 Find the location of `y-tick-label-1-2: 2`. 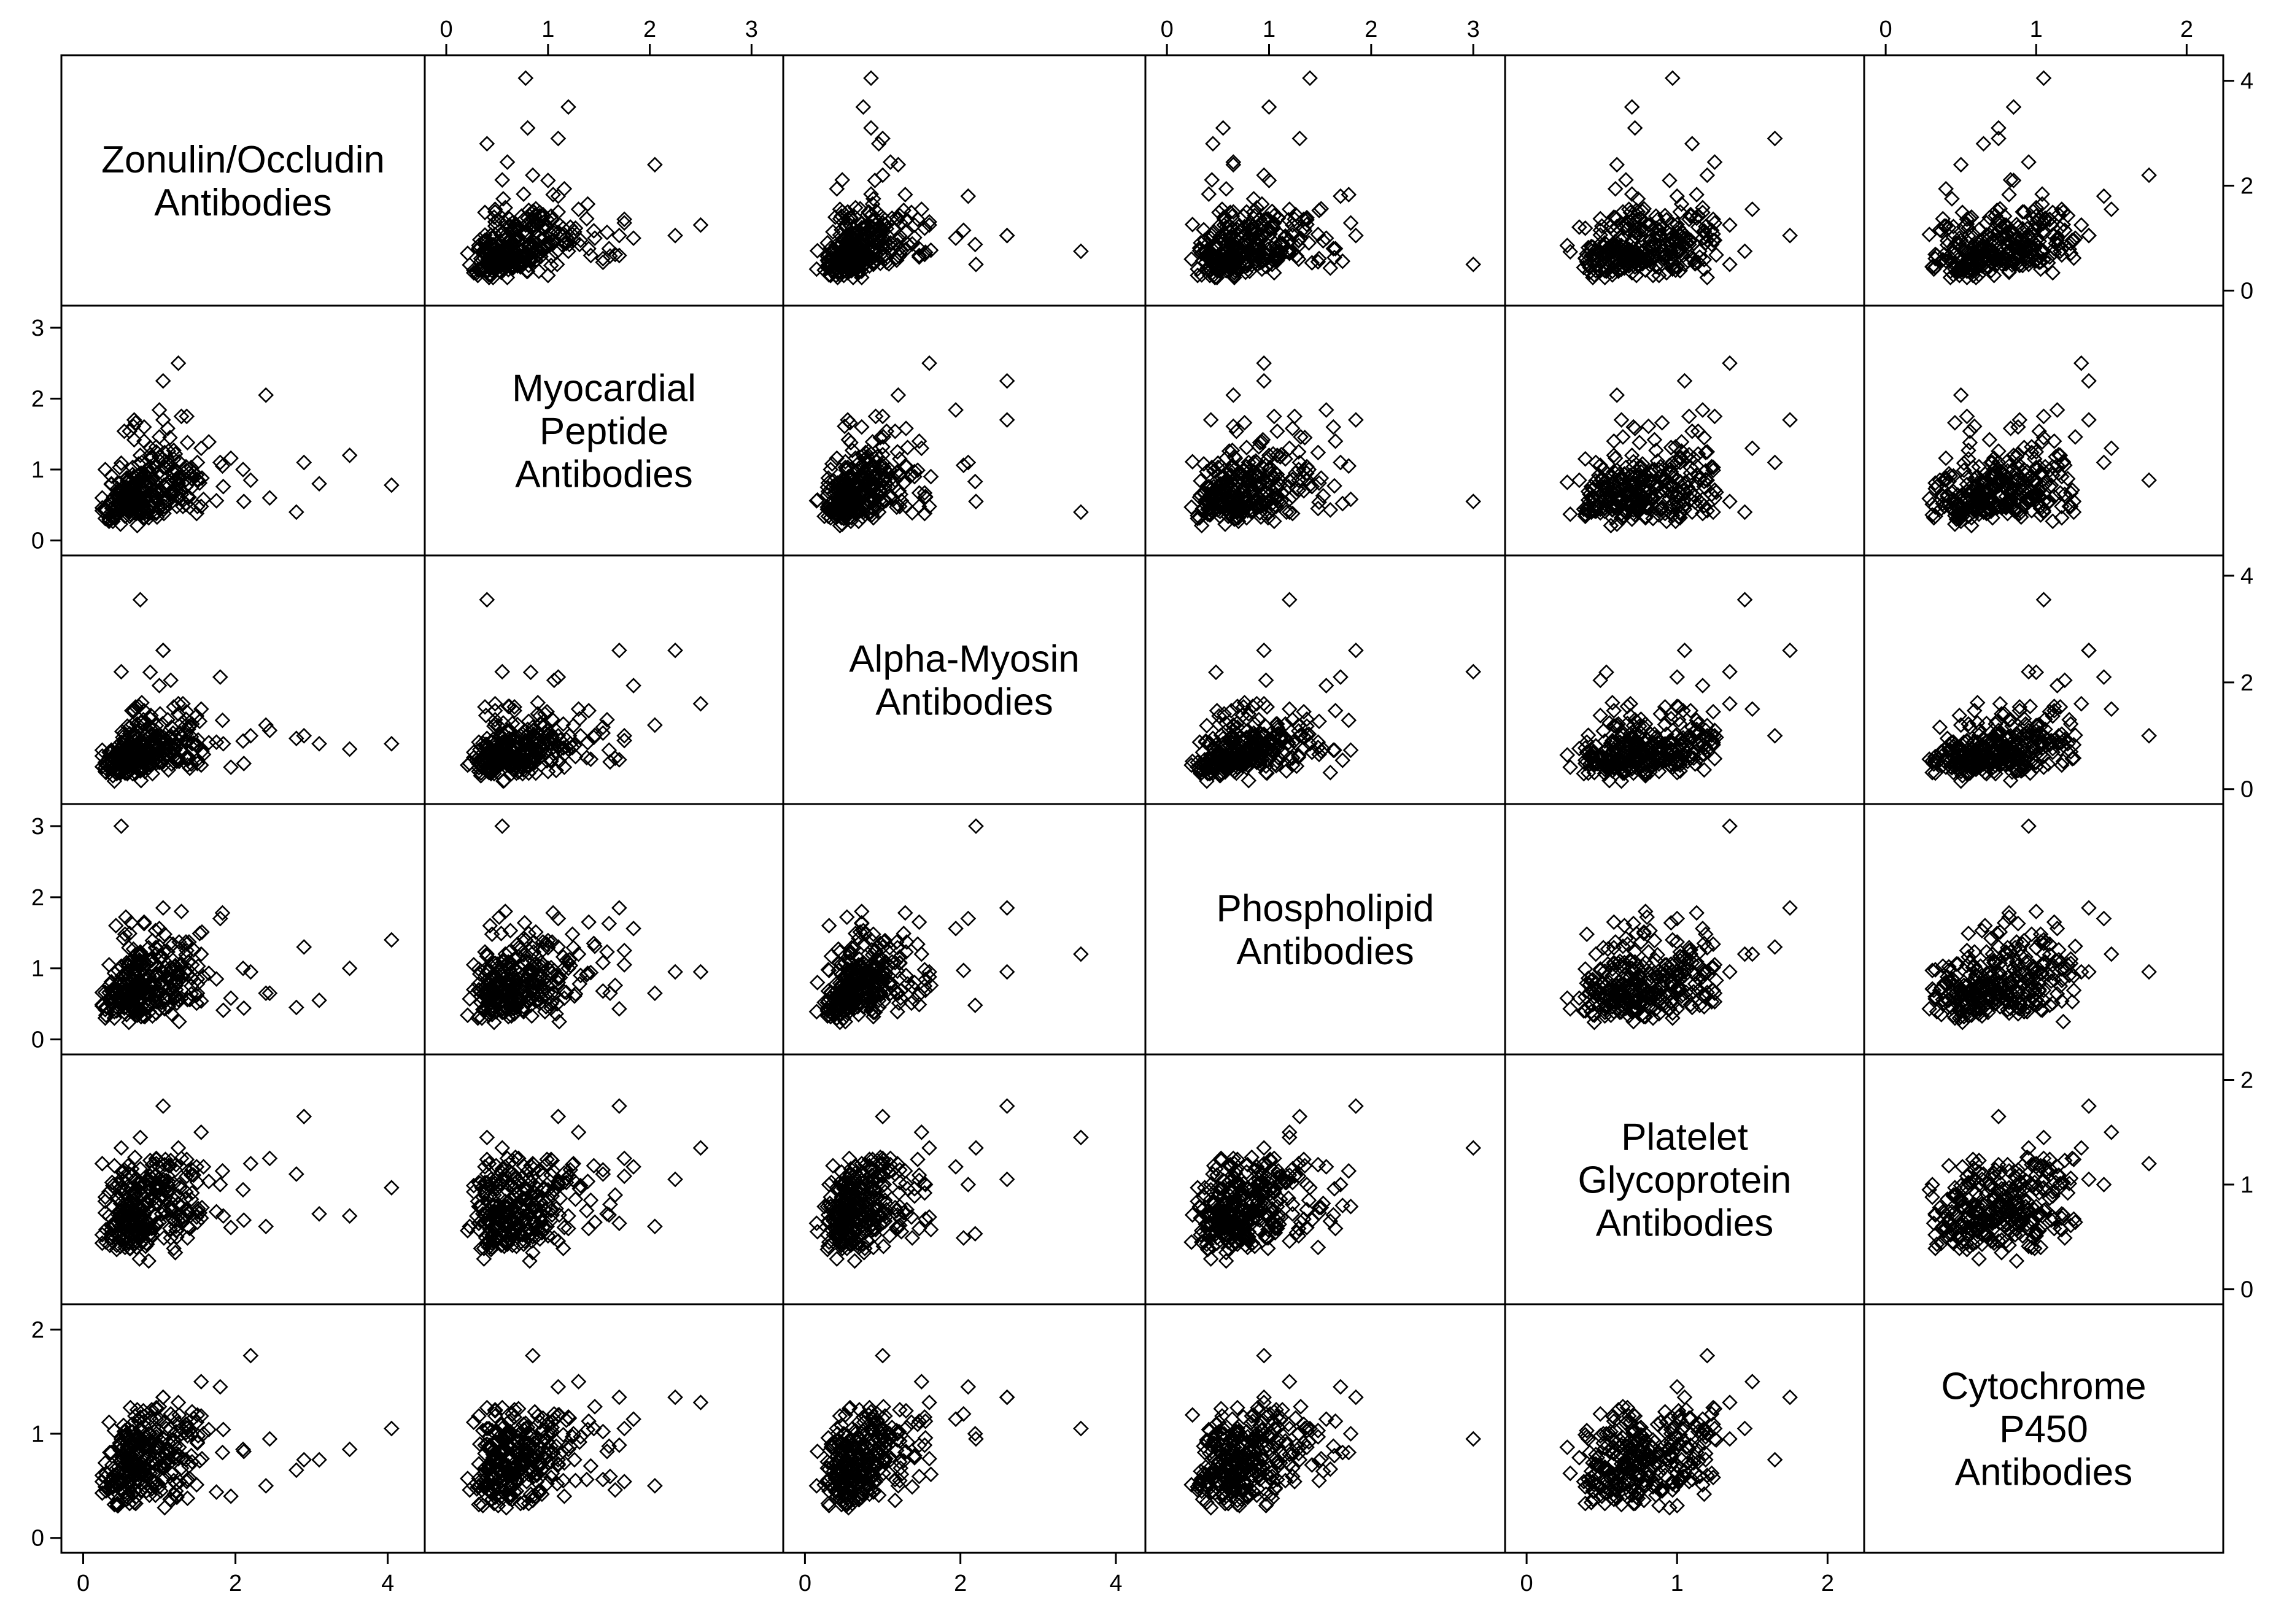

y-tick-label-1-2: 2 is located at coordinates (38, 399).